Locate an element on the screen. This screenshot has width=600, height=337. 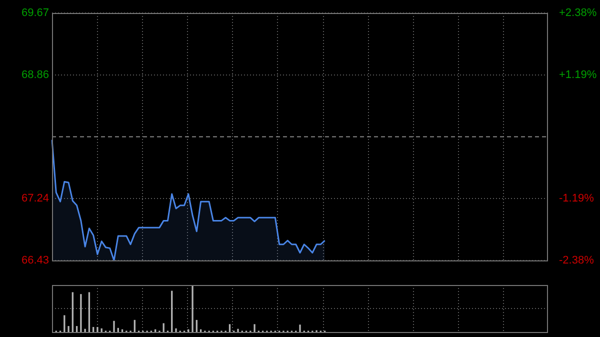
y-tick-label: 67.24 is located at coordinates (35, 198).